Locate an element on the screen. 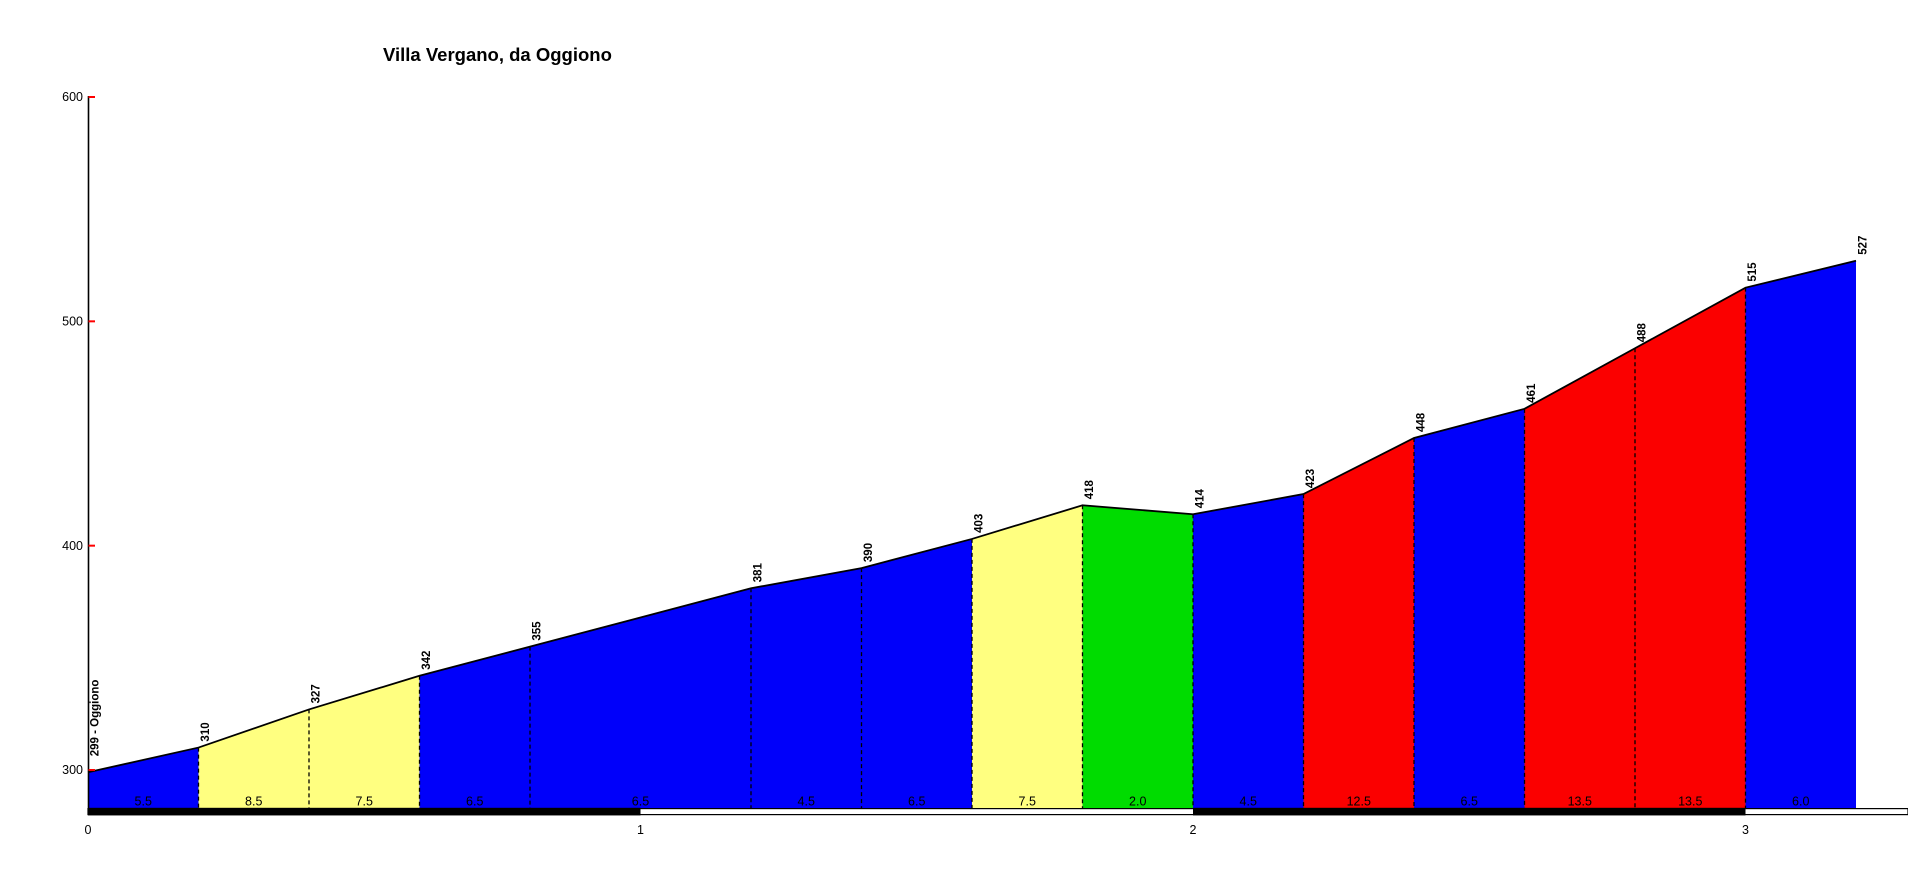 The image size is (1908, 873). elevation-label: 414 is located at coordinates (1201, 498).